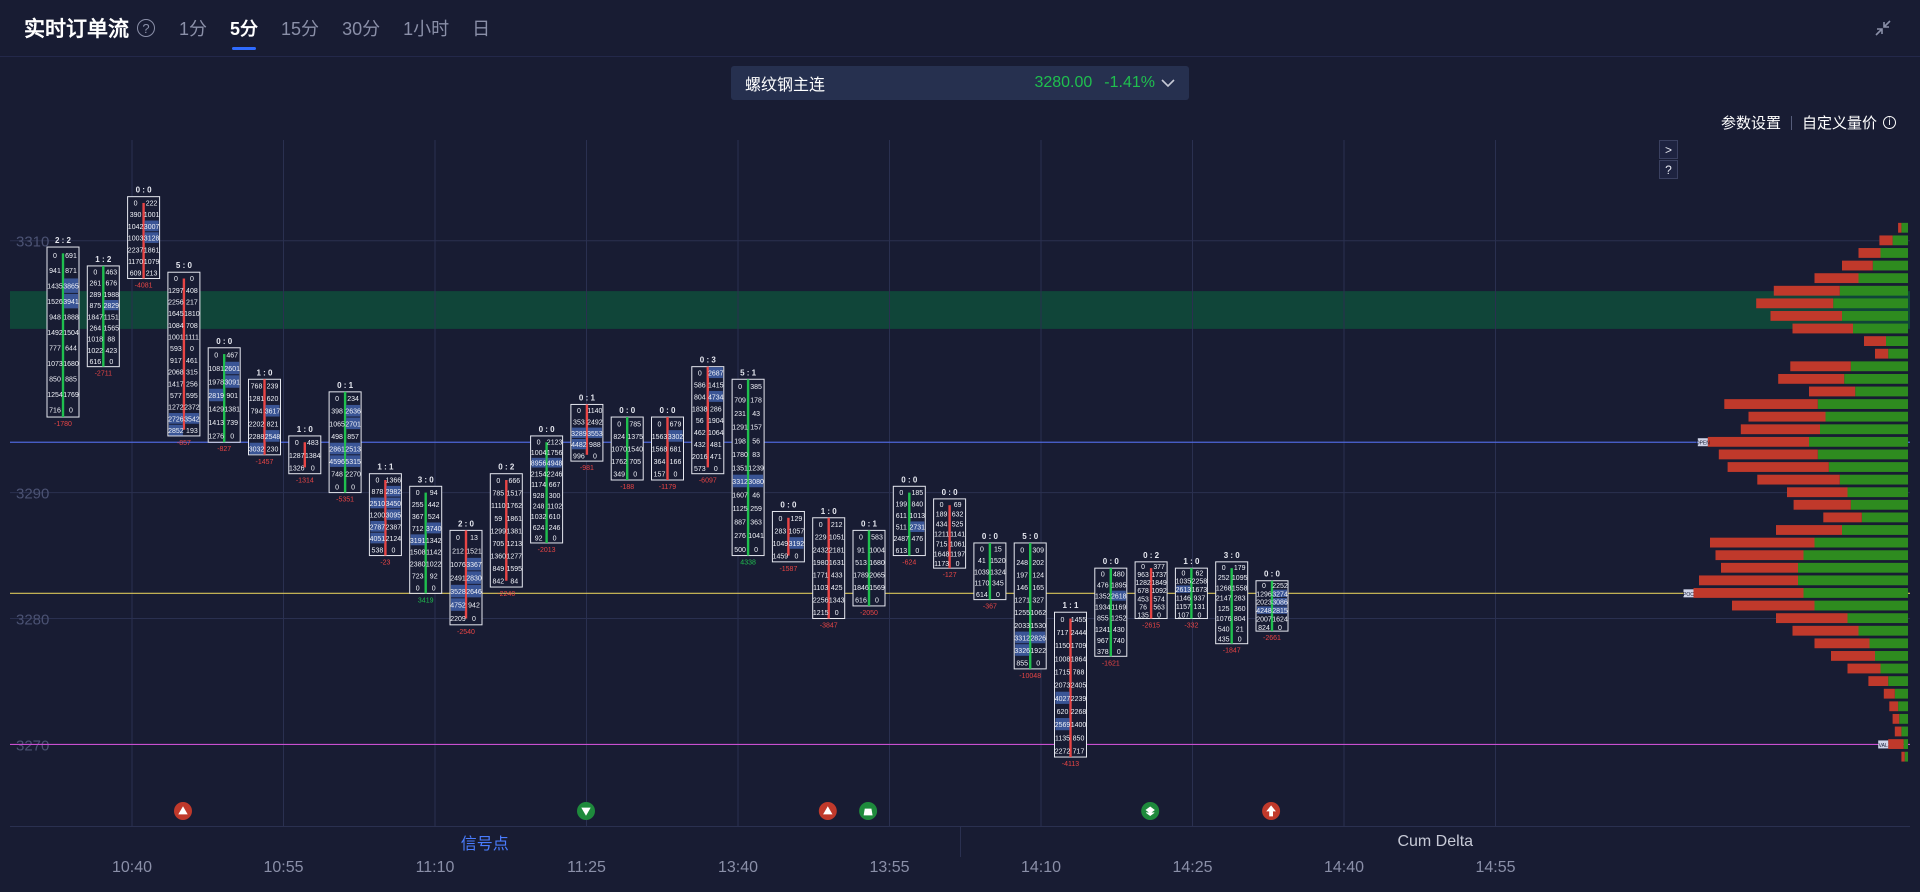 This screenshot has height=892, width=1920. What do you see at coordinates (716, 457) in the screenshot?
I see `ask-volume-cell: 471` at bounding box center [716, 457].